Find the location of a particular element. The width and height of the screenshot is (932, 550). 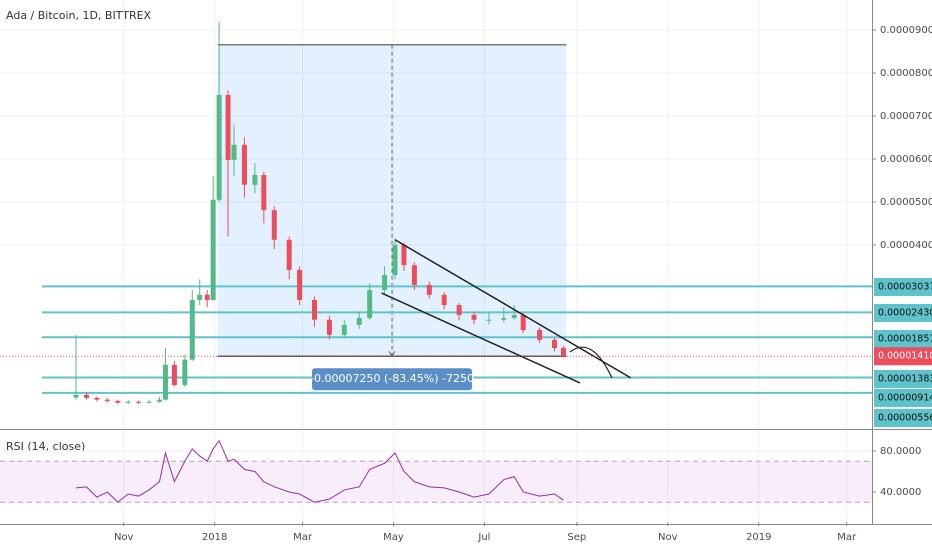

rsi-line is located at coordinates (319, 471).